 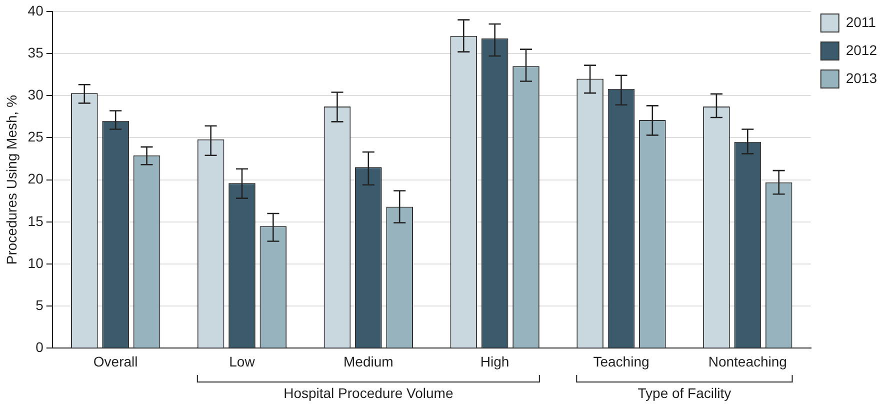 I want to click on y-tick-label: 5, so click(x=40, y=304).